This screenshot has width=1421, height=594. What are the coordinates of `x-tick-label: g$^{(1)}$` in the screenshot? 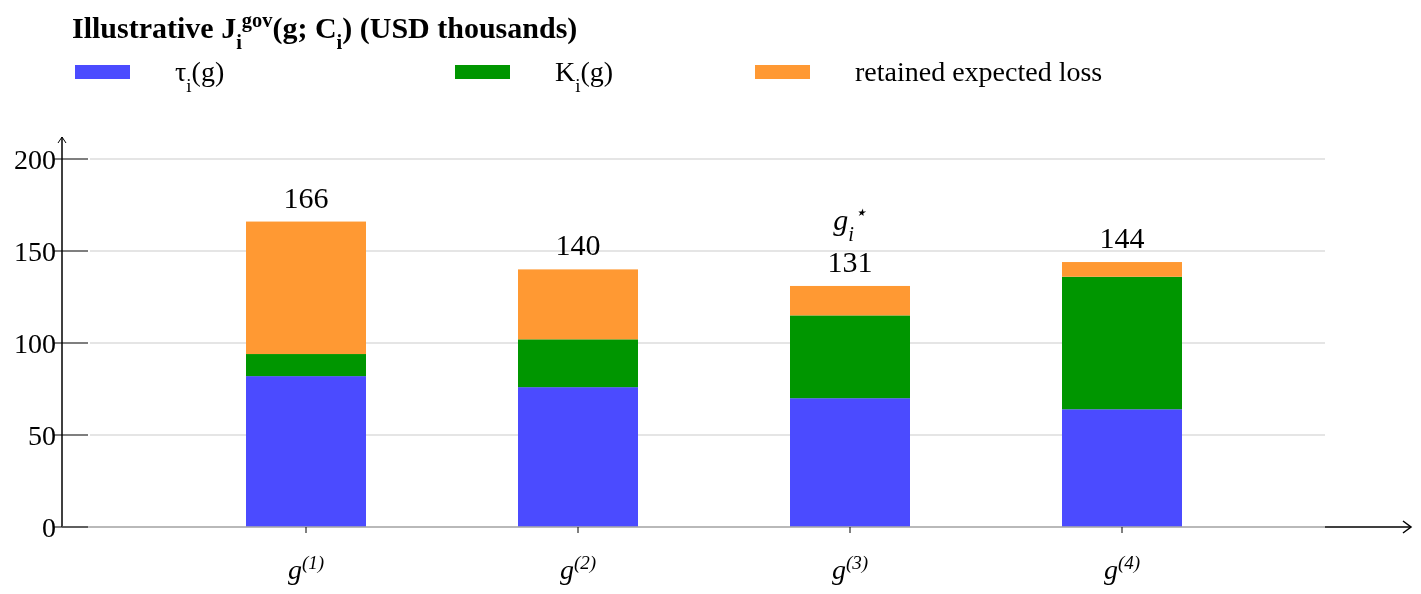 It's located at (306, 568).